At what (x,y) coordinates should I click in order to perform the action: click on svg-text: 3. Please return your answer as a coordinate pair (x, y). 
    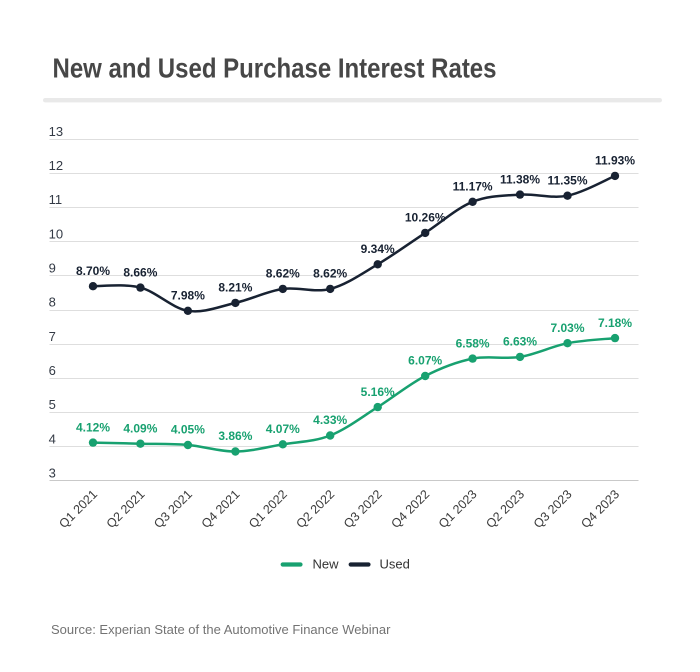
    Looking at the image, I should click on (52, 473).